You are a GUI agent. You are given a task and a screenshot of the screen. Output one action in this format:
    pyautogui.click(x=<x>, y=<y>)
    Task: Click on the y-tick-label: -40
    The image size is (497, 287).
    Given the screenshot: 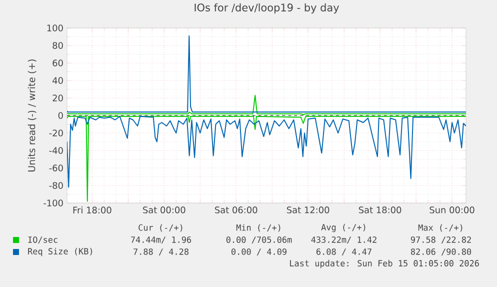 What is the action you would take?
    pyautogui.click(x=56, y=150)
    